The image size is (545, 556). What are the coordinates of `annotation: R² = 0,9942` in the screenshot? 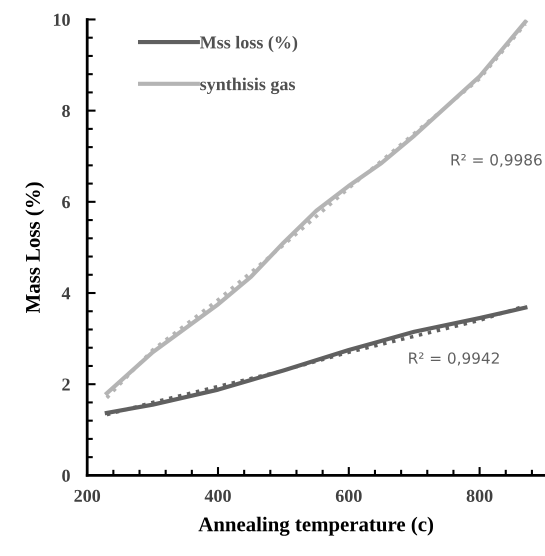 It's located at (454, 359).